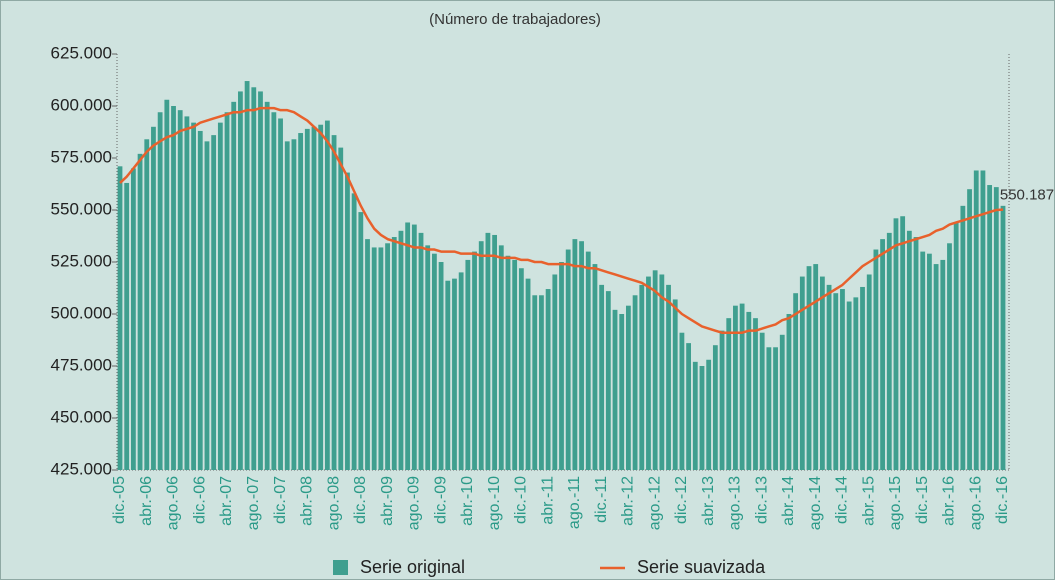 The height and width of the screenshot is (580, 1055). I want to click on x-tick-label: ago.-14, so click(815, 503).